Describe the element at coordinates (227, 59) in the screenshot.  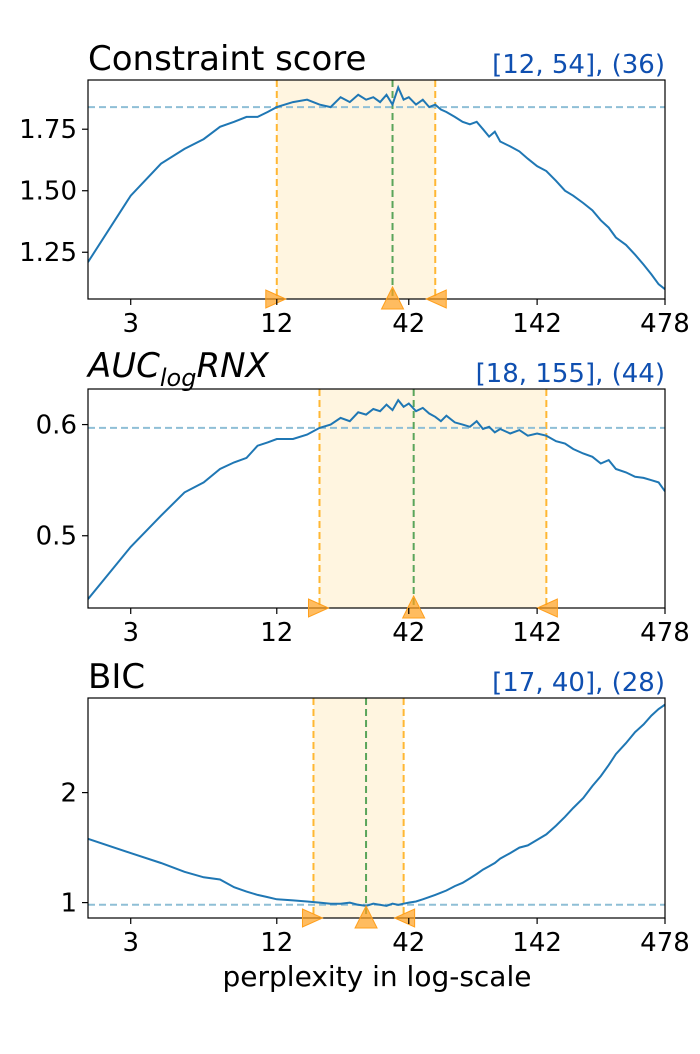
I see `chart-title: Constraint score` at that location.